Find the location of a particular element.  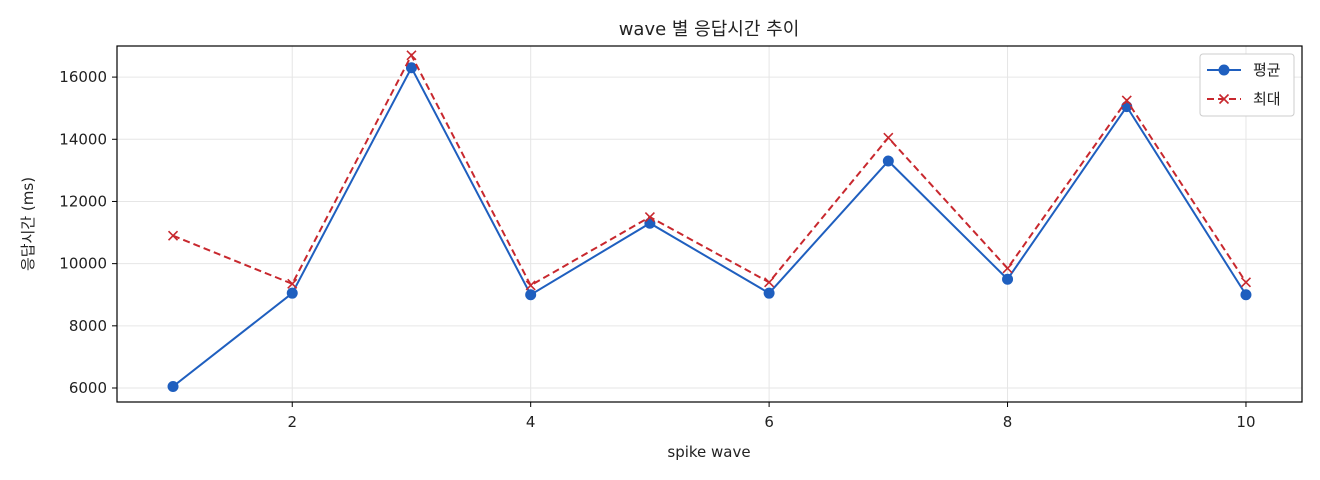

x-tick-label: 4 is located at coordinates (531, 422).